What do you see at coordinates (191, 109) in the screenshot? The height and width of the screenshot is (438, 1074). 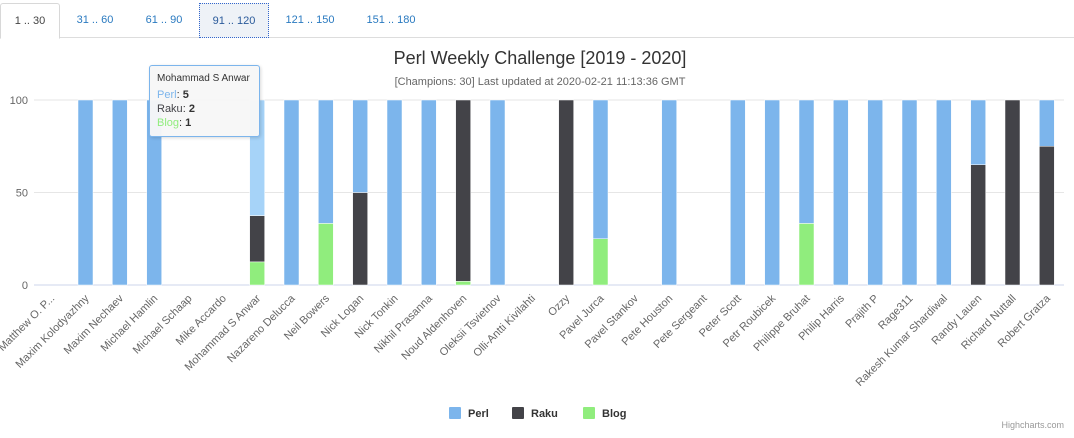 I see `tooltip-value-raku: 2` at bounding box center [191, 109].